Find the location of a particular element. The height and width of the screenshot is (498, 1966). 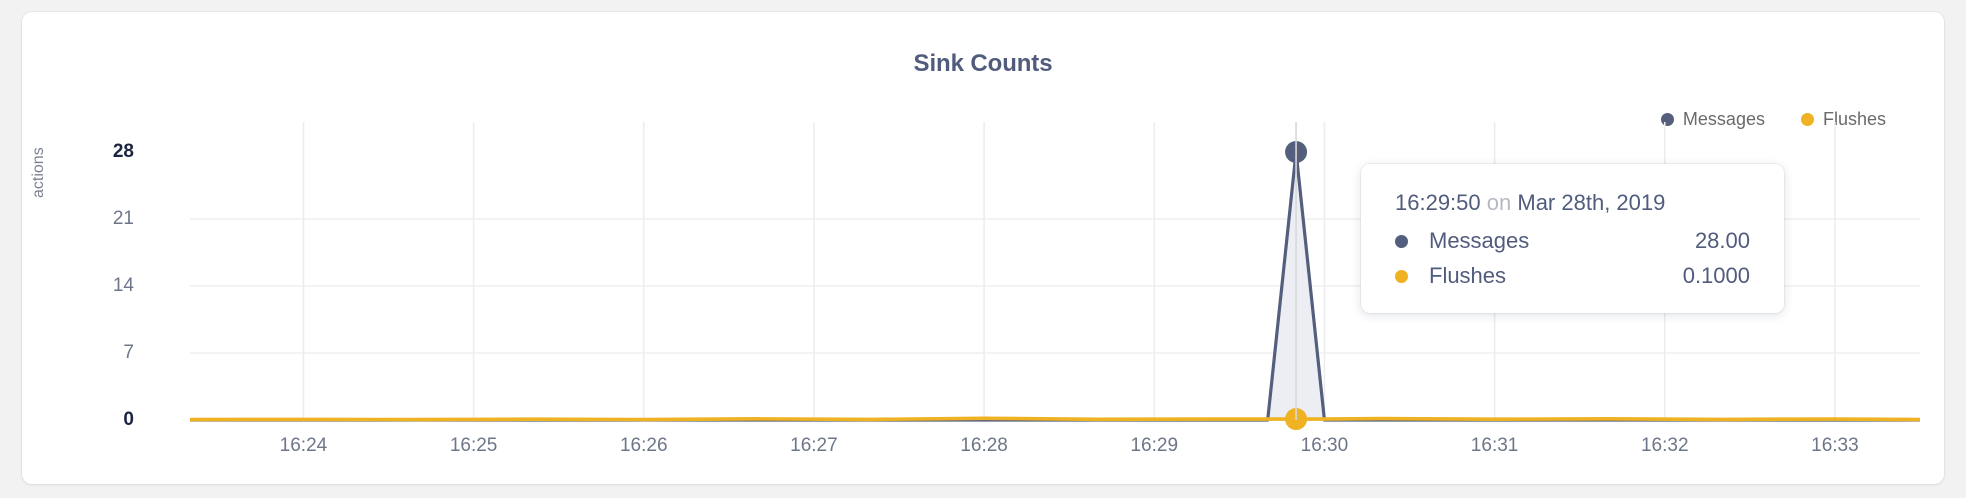

tooltip-name-messages: Messages is located at coordinates (1479, 240).